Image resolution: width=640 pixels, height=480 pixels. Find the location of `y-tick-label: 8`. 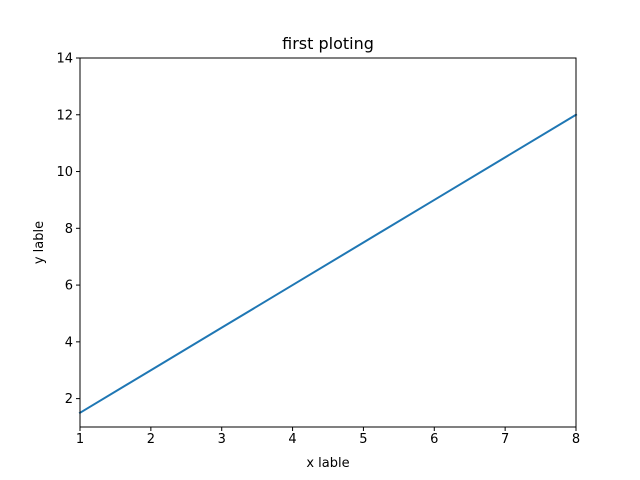

y-tick-label: 8 is located at coordinates (69, 229).